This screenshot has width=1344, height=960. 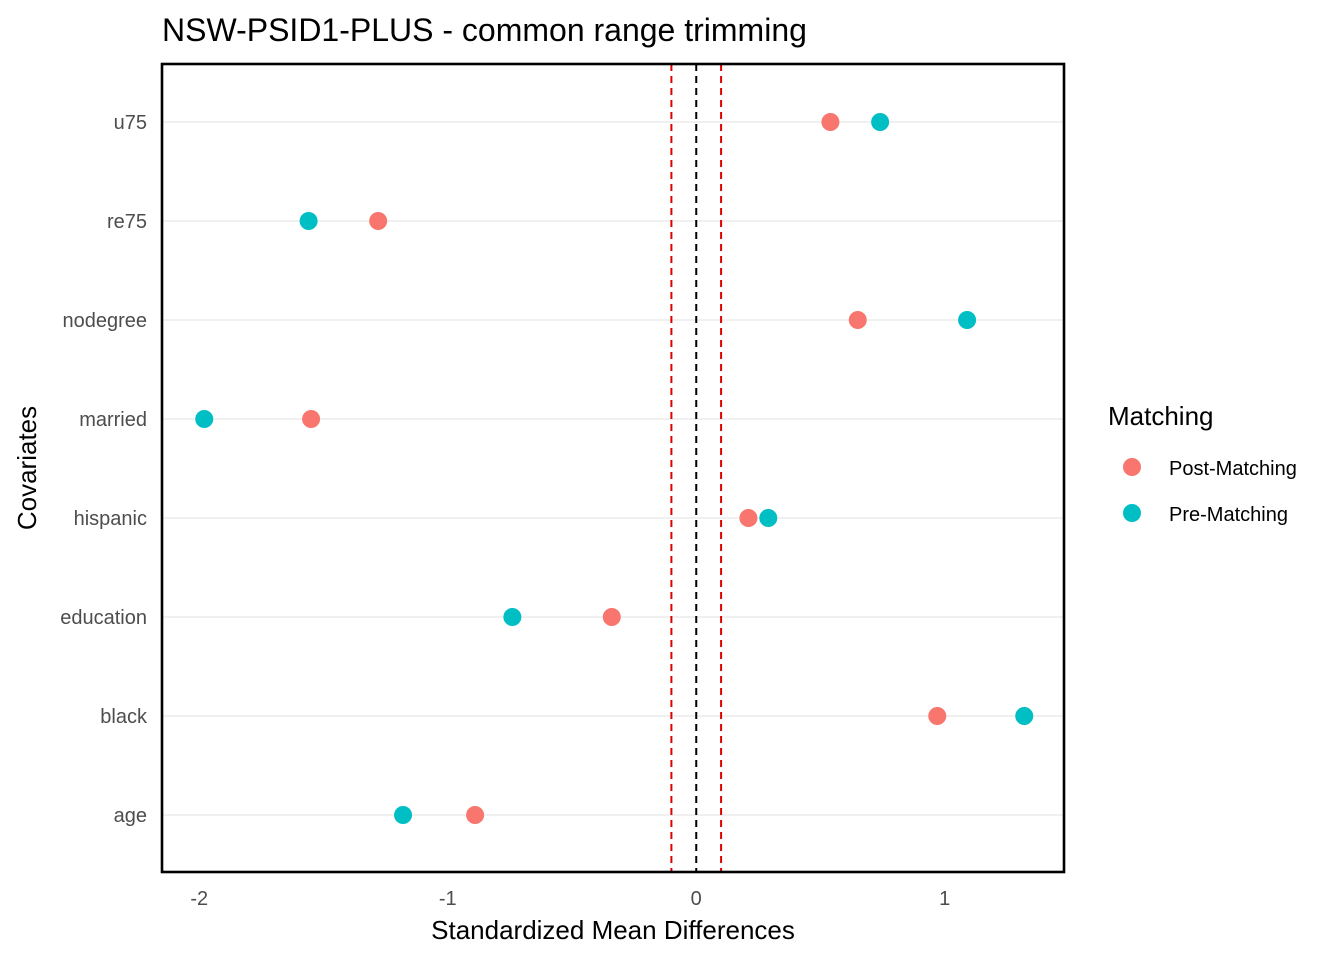 What do you see at coordinates (696, 468) in the screenshot?
I see `reference-lines` at bounding box center [696, 468].